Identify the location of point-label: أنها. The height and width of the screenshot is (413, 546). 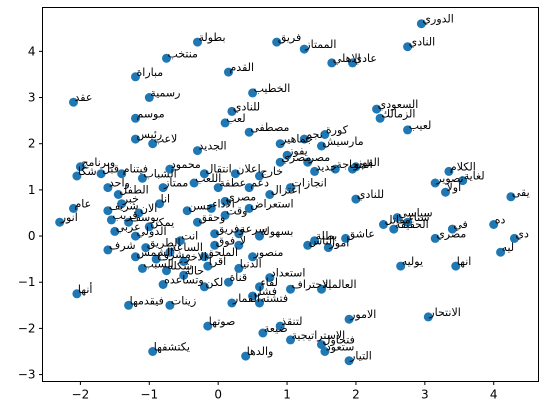
(85, 289).